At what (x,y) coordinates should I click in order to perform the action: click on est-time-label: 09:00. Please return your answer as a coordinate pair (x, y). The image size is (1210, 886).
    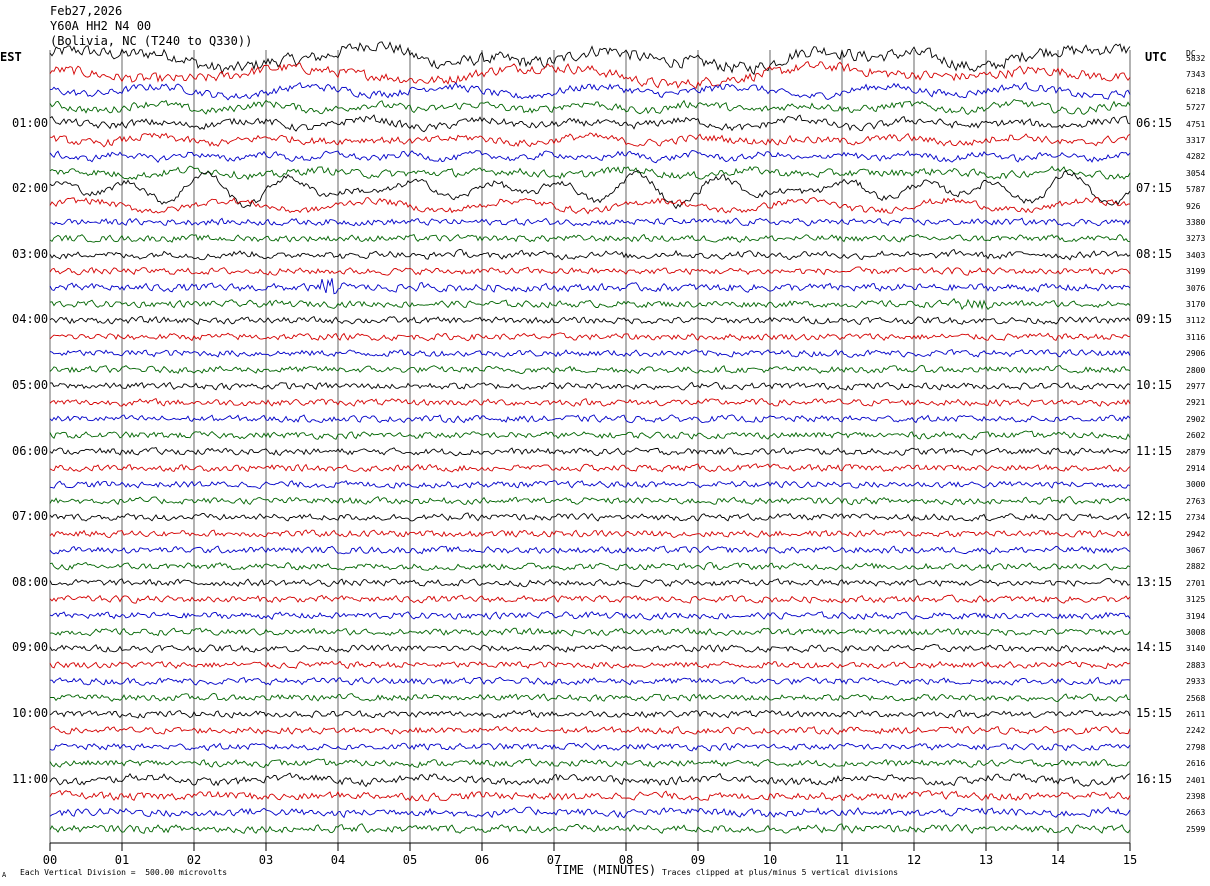
    Looking at the image, I should click on (30, 647).